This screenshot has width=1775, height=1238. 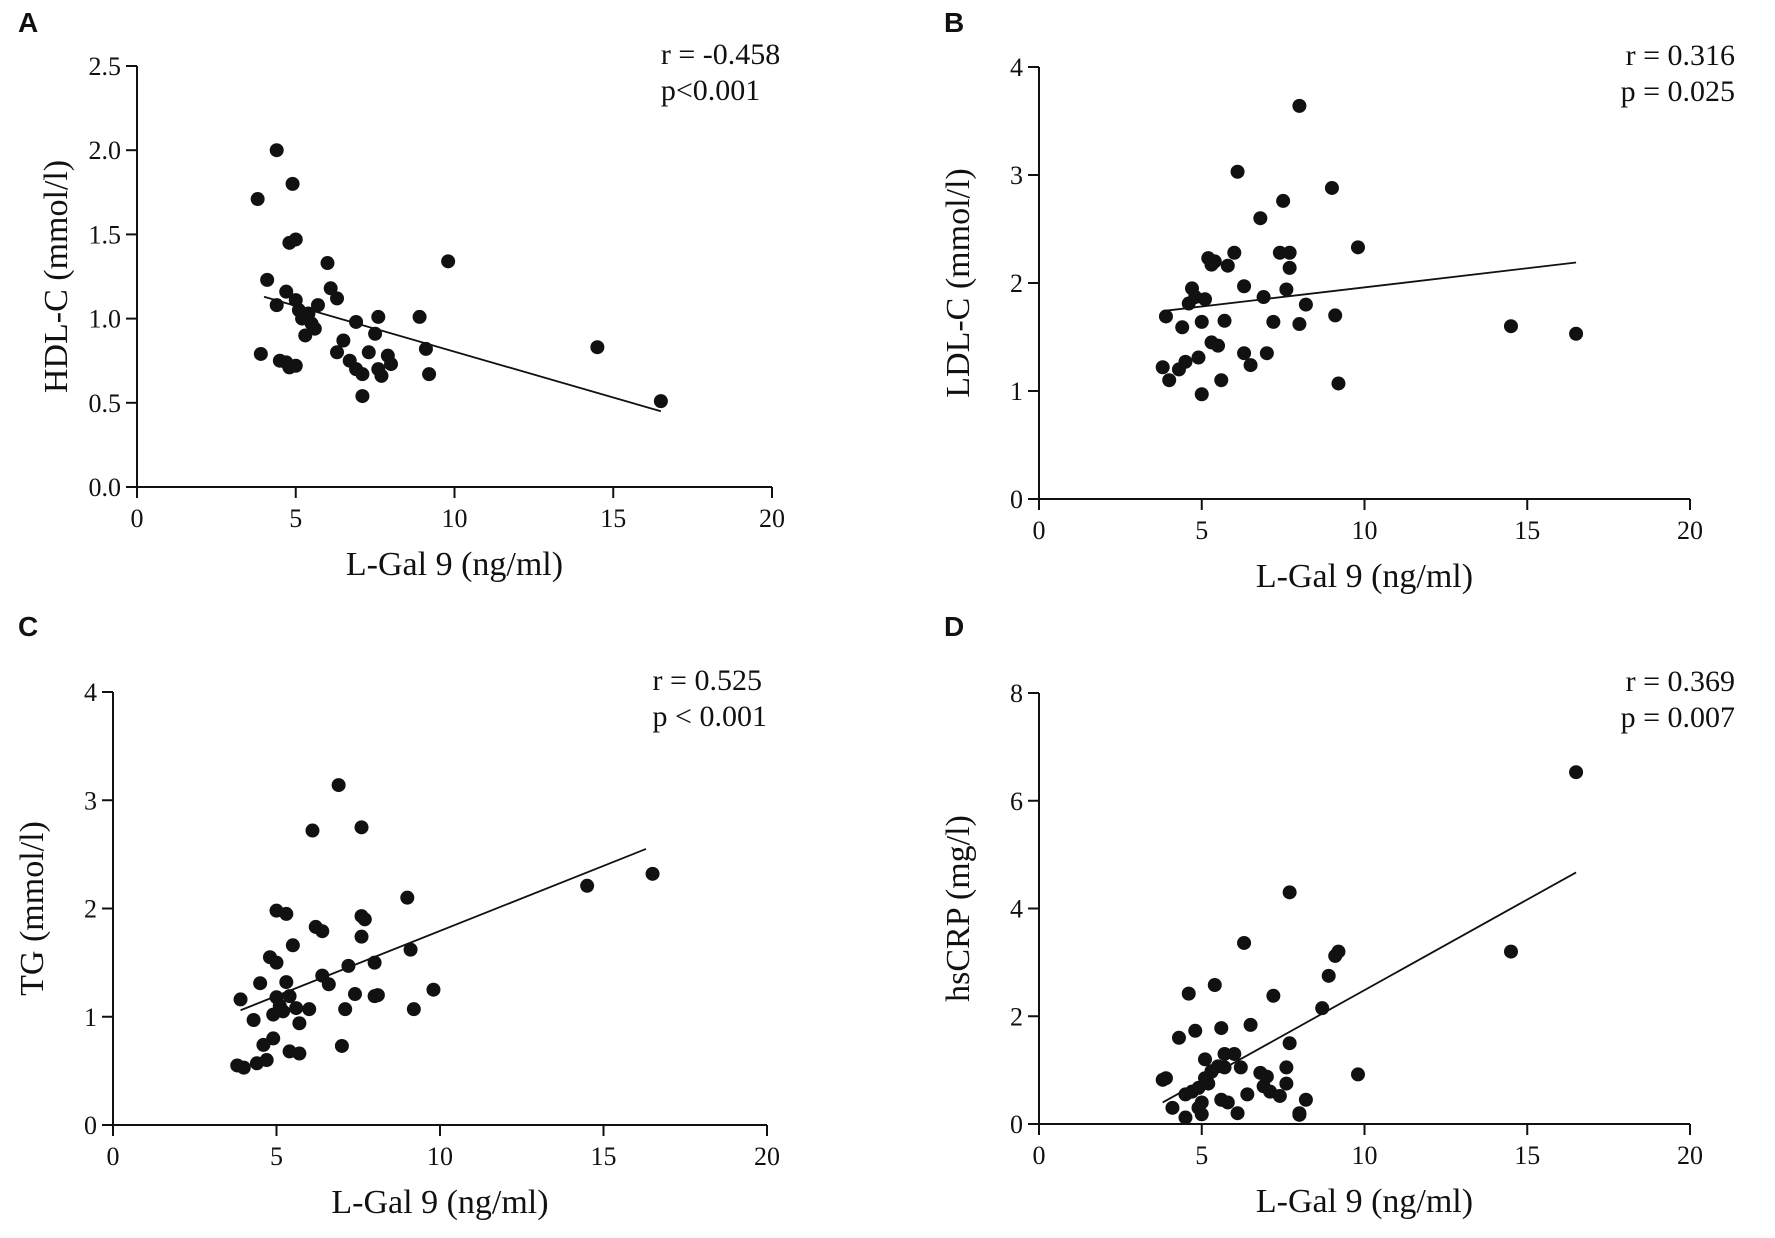 I want to click on y-tick-label: 0.5, so click(x=105, y=403).